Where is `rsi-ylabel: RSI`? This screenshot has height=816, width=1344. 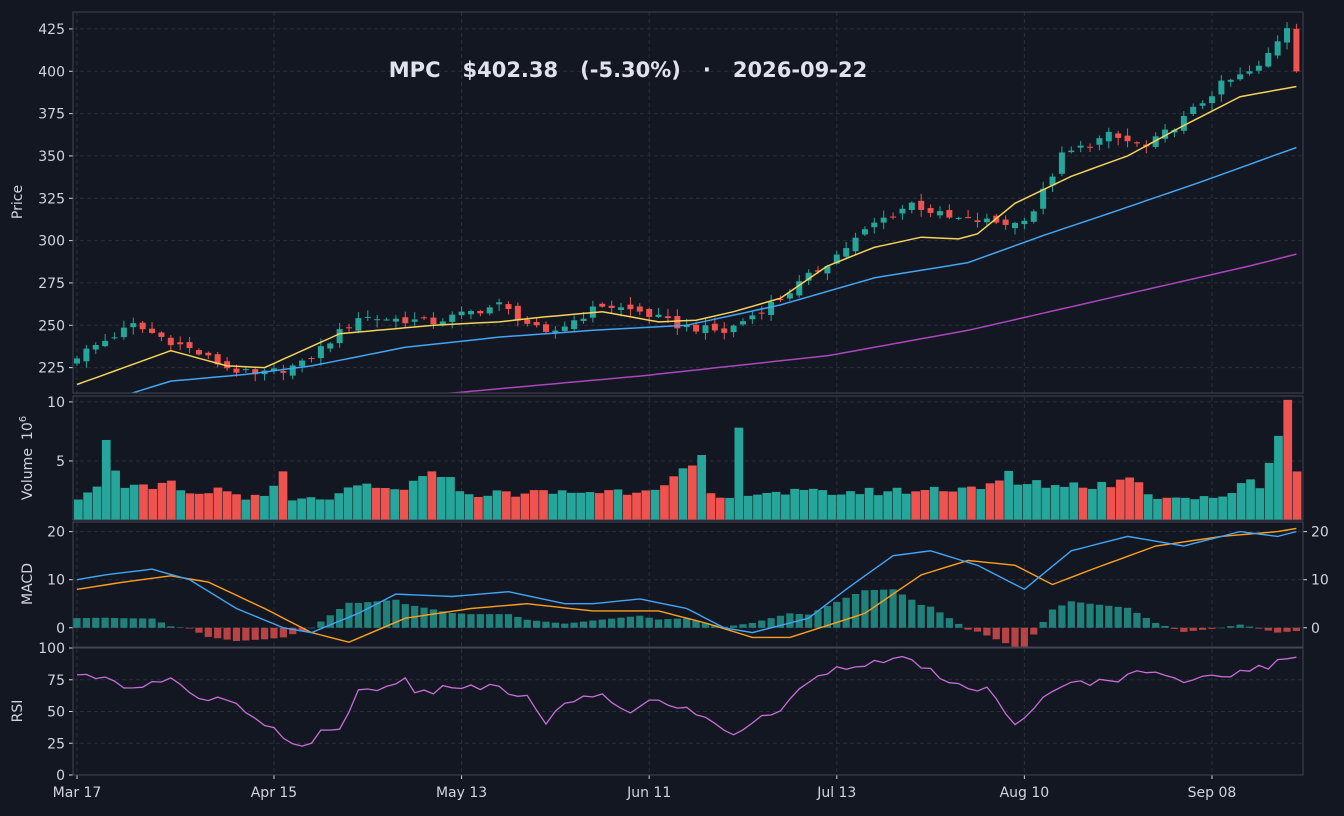 rsi-ylabel: RSI is located at coordinates (18, 711).